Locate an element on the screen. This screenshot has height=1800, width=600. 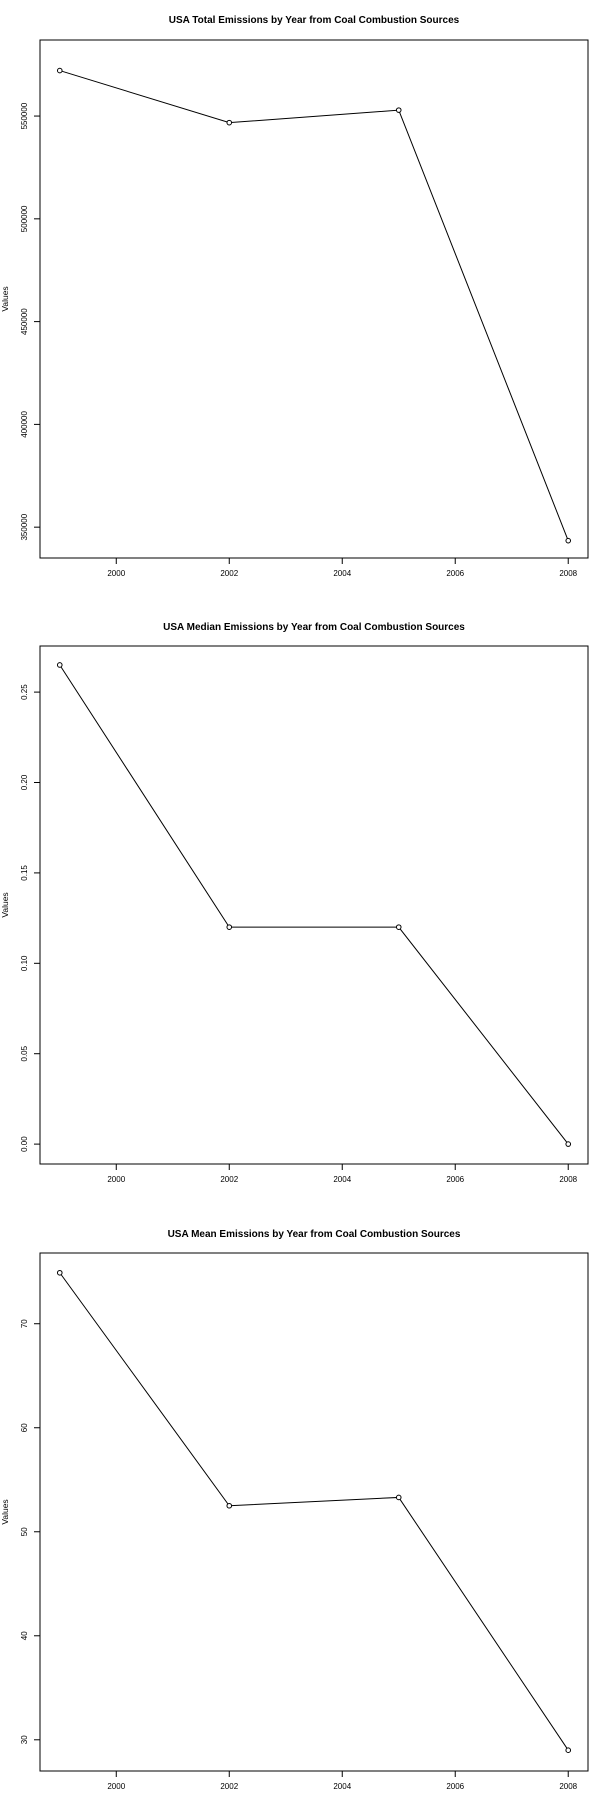
y-tick-label: 0.05 is located at coordinates (24, 1053).